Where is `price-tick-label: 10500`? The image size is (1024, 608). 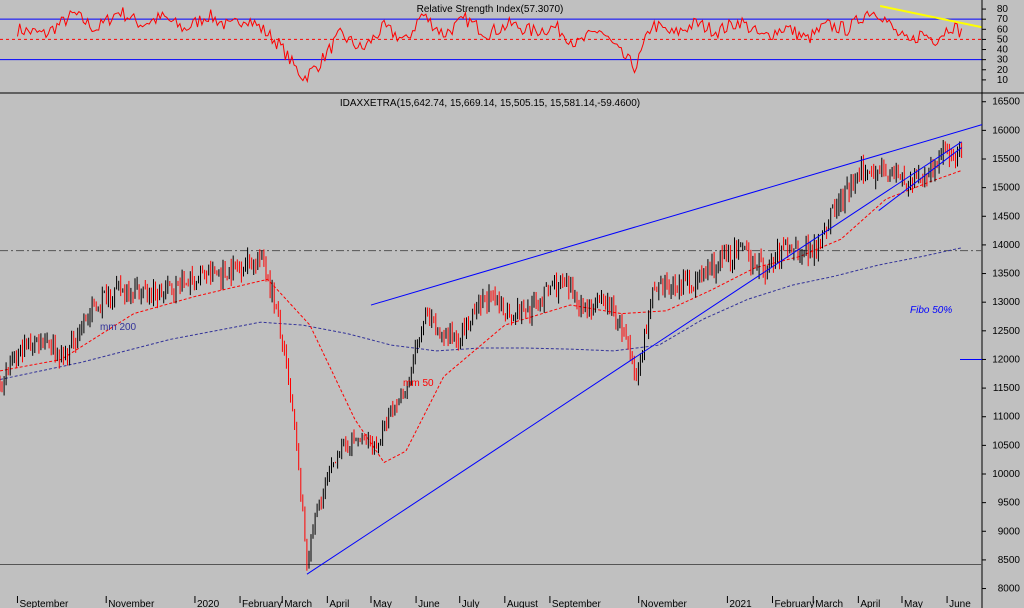 price-tick-label: 10500 is located at coordinates (1006, 445).